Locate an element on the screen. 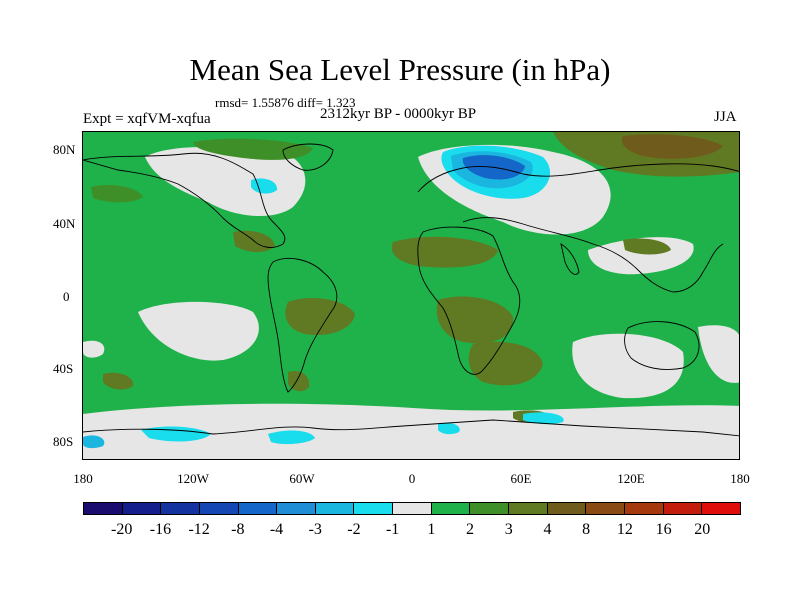 This screenshot has width=800, height=600. lon-label: 120E is located at coordinates (631, 478).